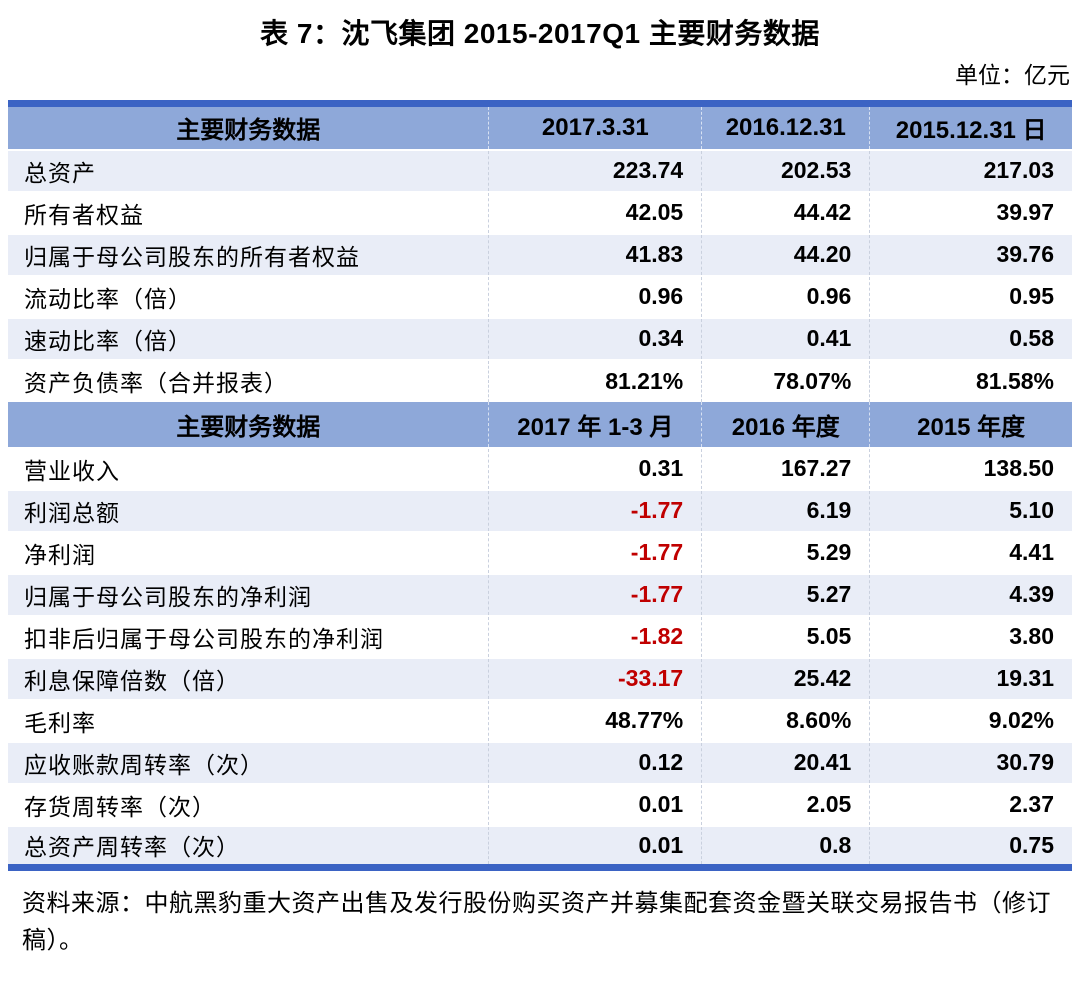 The image size is (1080, 1003). I want to click on cell-value: 5.29, so click(785, 552).